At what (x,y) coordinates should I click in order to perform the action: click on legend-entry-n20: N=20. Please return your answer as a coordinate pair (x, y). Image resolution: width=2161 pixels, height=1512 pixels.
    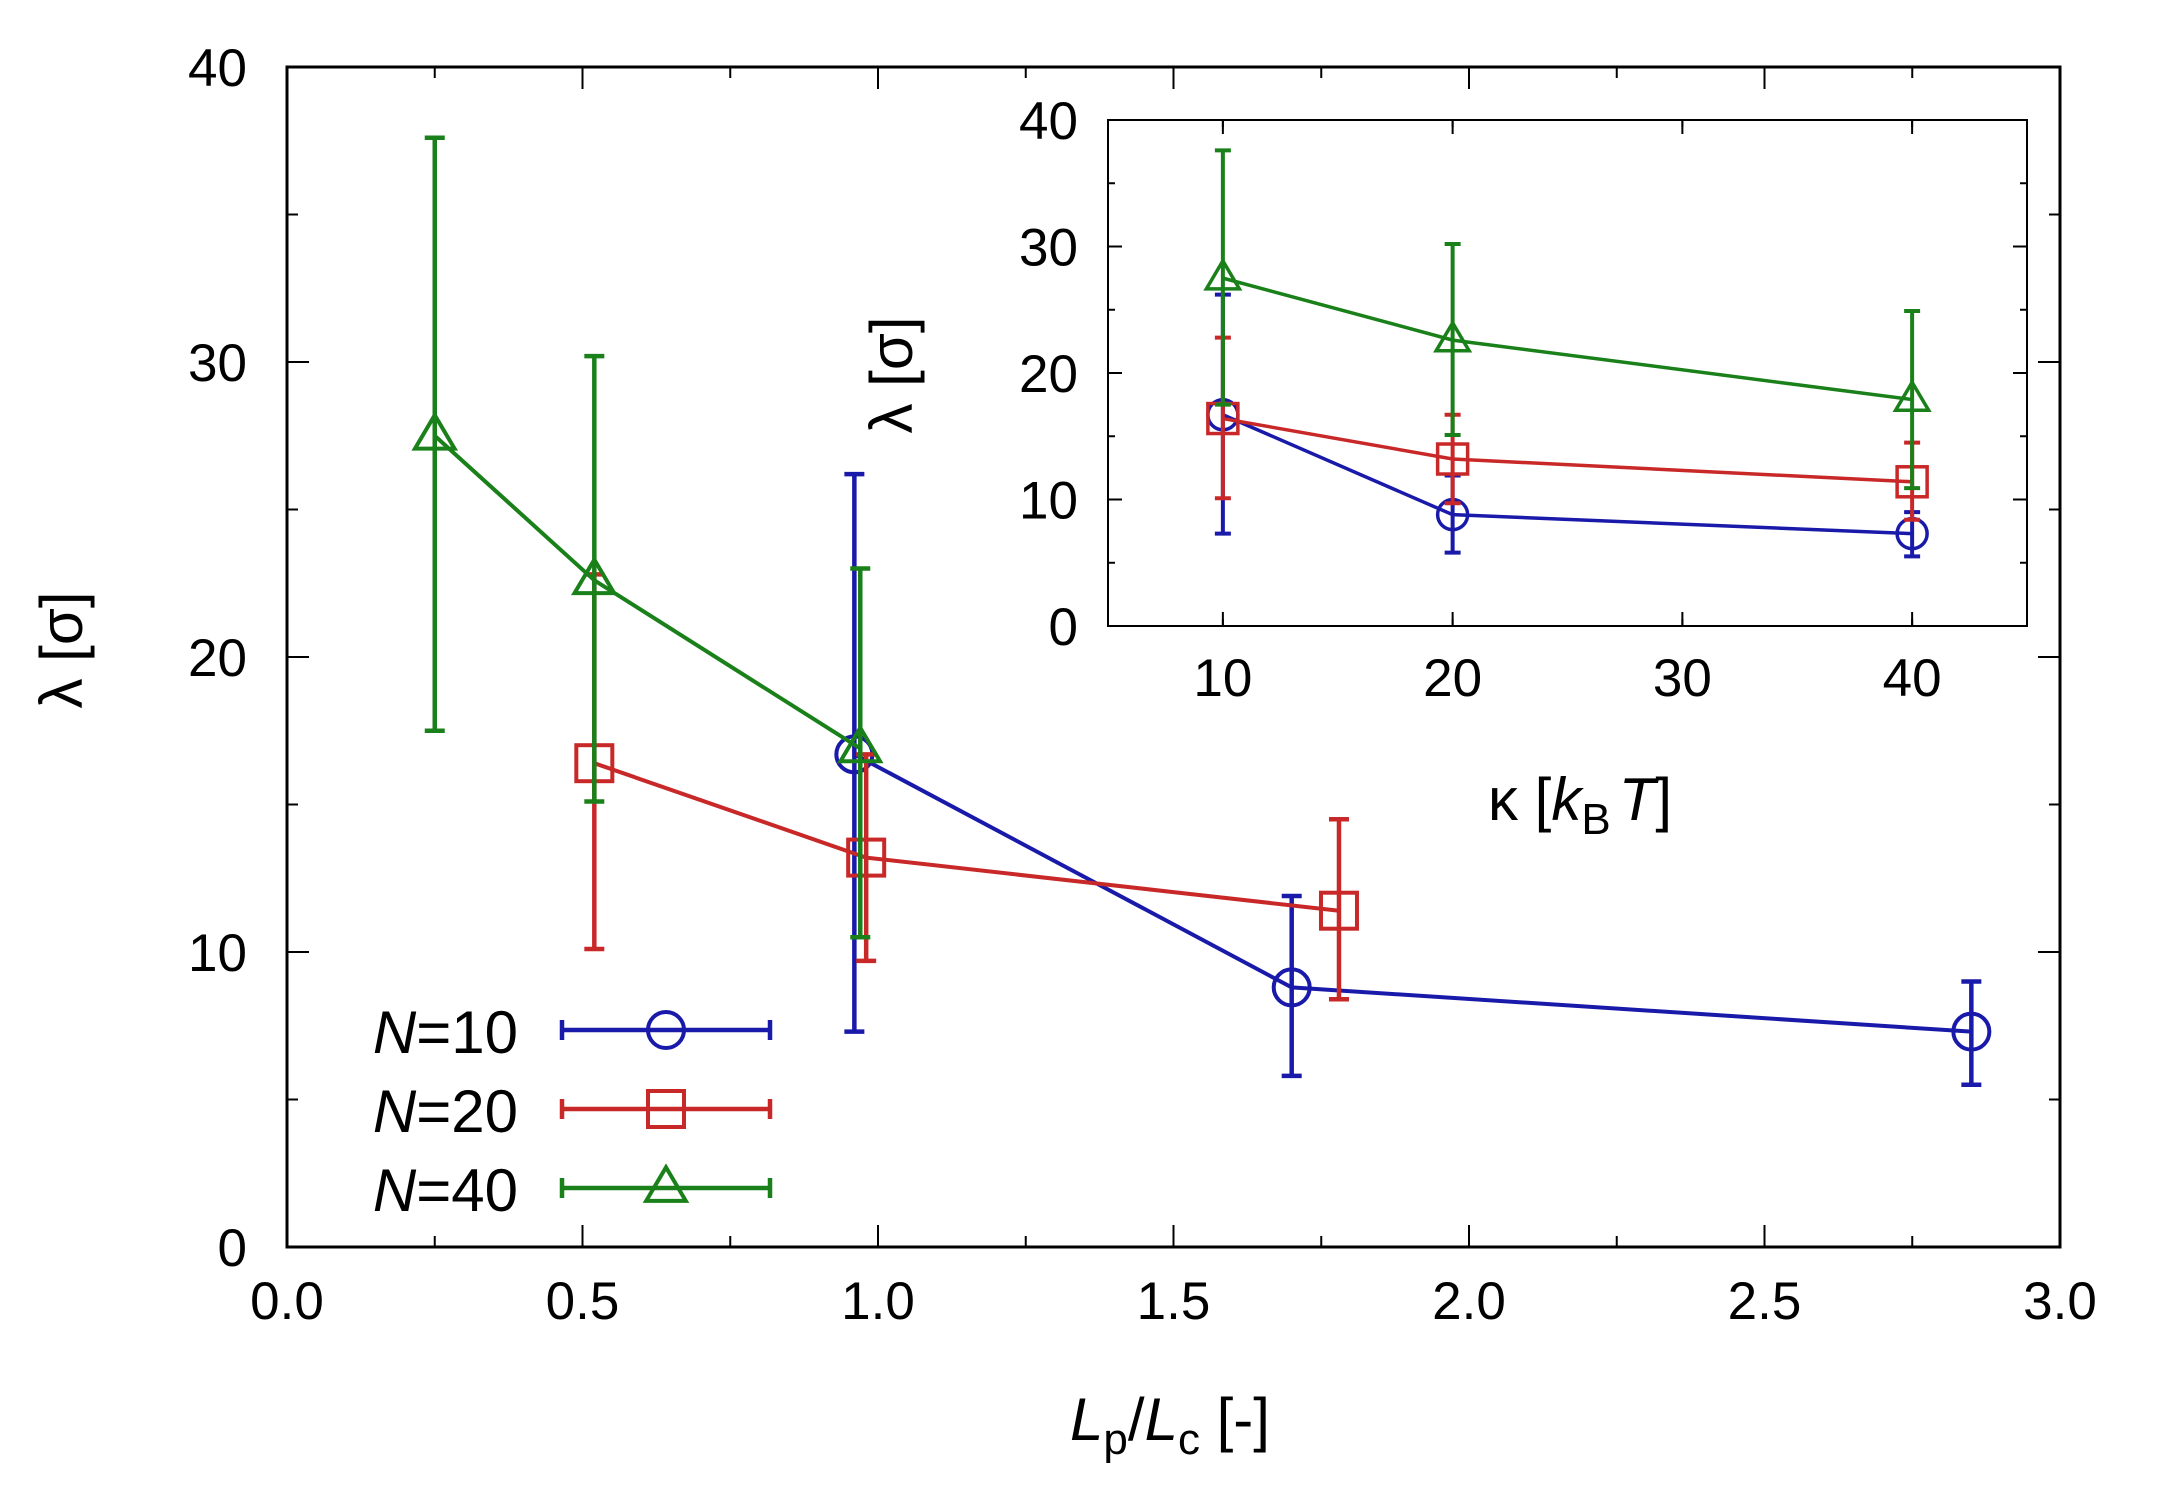
    Looking at the image, I should click on (573, 1111).